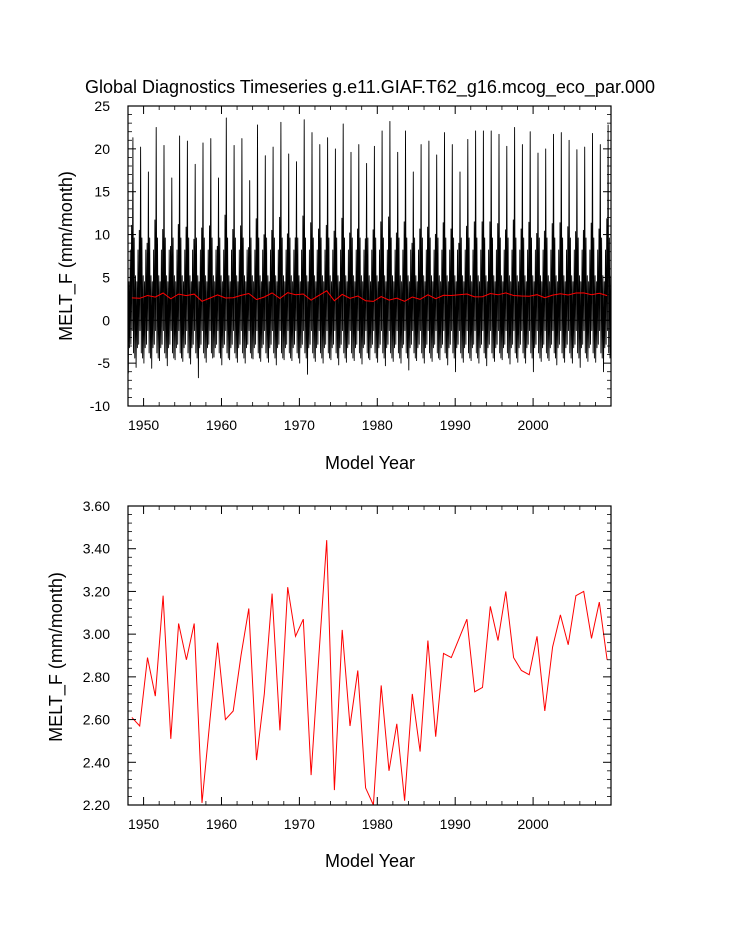  What do you see at coordinates (96, 805) in the screenshot?
I see `bottom-y-tick-label: 2.20` at bounding box center [96, 805].